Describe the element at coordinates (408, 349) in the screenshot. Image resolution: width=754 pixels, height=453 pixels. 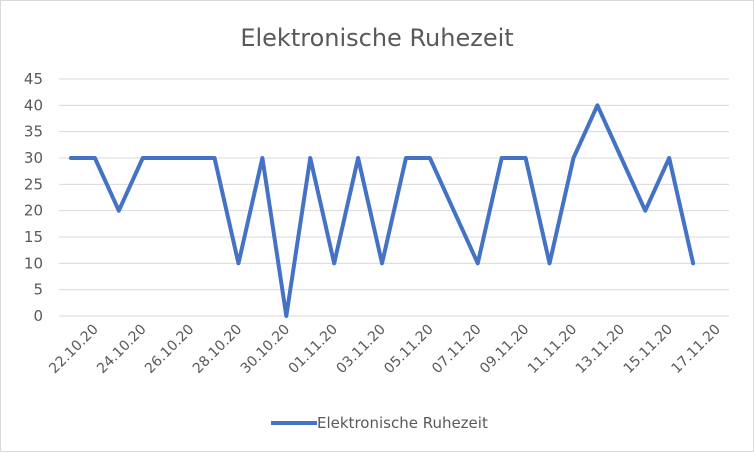
I see `x-tick-label: 05.11.20` at that location.